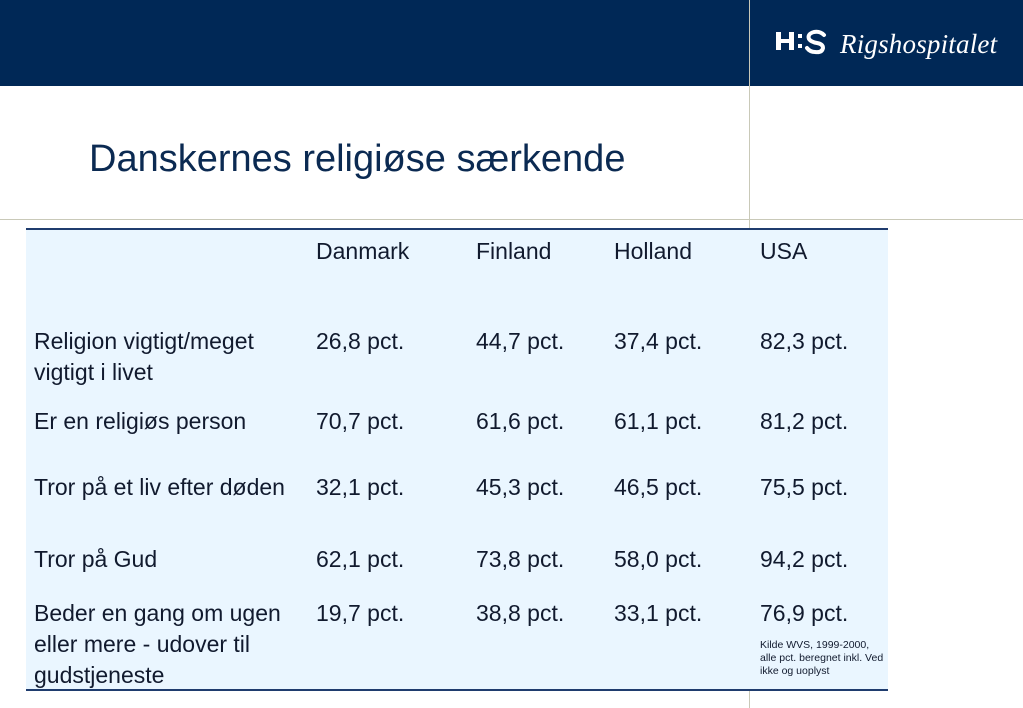  Describe the element at coordinates (96, 559) in the screenshot. I see `row-label: Tror på Gud` at that location.